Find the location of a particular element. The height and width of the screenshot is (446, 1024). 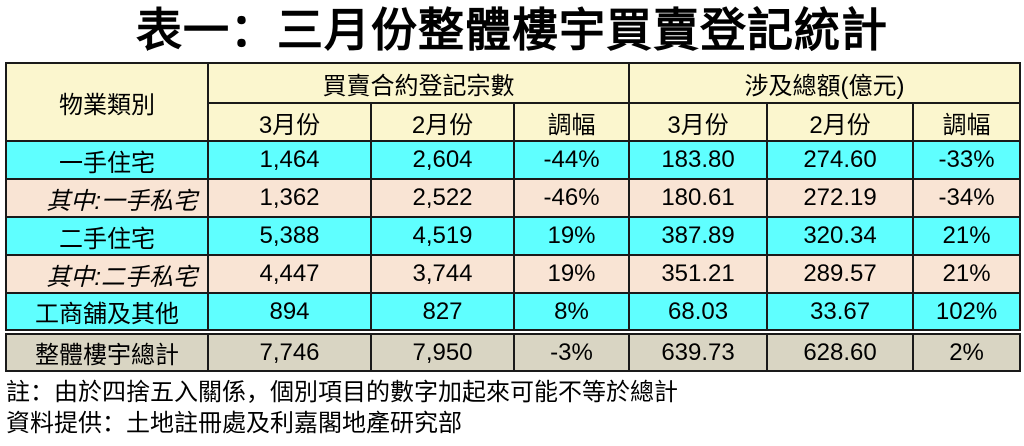

header-march-count: 3月份 is located at coordinates (289, 122).